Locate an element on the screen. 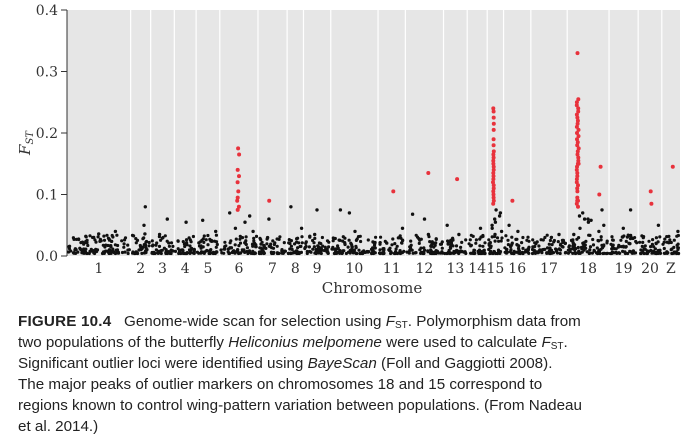 The image size is (694, 443). x-tick-label: 17 is located at coordinates (549, 269).